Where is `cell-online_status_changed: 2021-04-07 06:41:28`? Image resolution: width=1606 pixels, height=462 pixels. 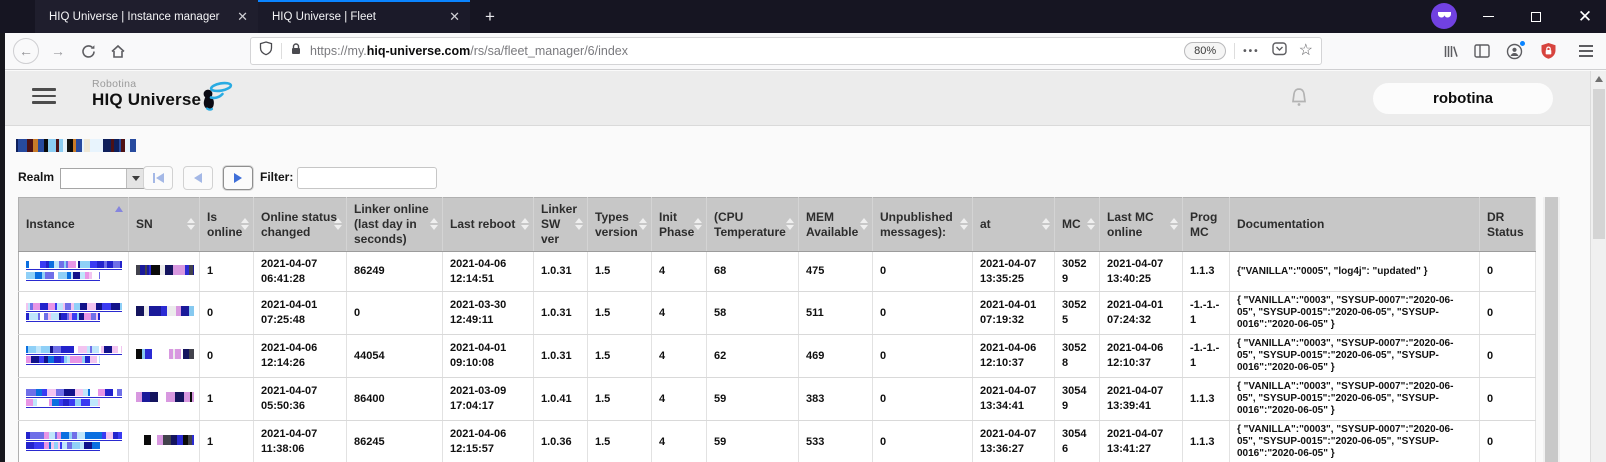
cell-online_status_changed: 2021-04-07 06:41:28 is located at coordinates (300, 271).